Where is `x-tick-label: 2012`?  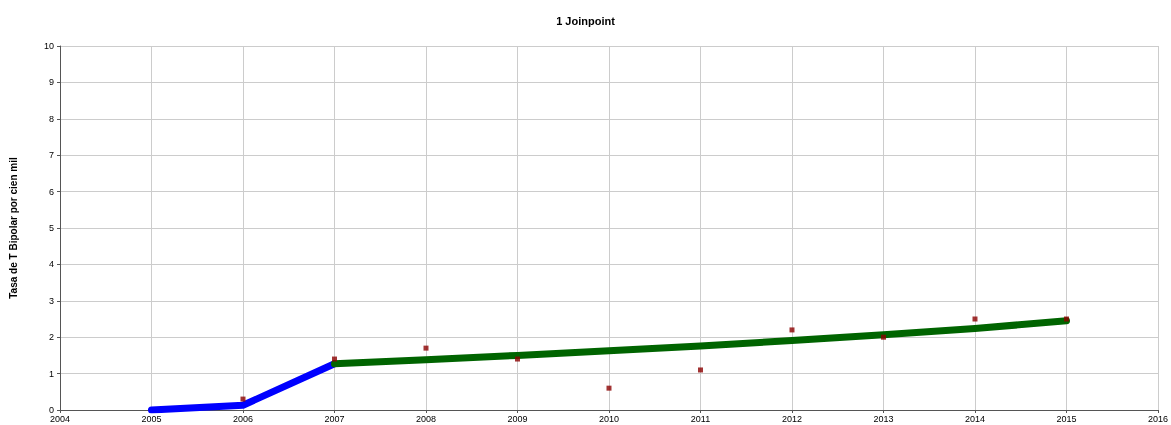
x-tick-label: 2012 is located at coordinates (792, 418).